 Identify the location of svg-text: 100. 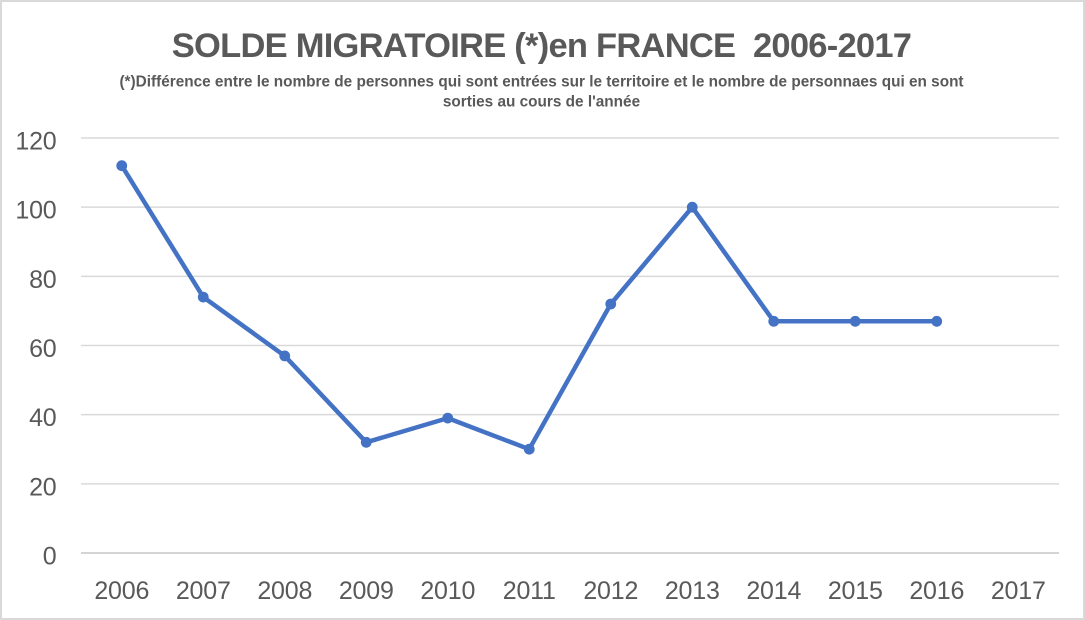
(35, 211).